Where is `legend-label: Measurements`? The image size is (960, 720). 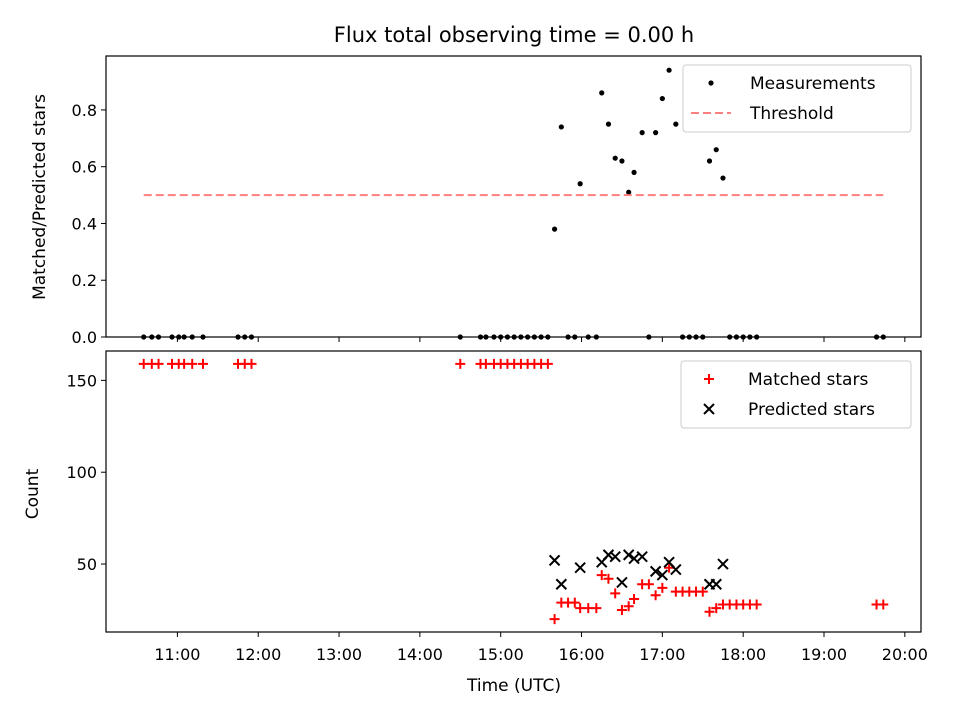 legend-label: Measurements is located at coordinates (813, 84).